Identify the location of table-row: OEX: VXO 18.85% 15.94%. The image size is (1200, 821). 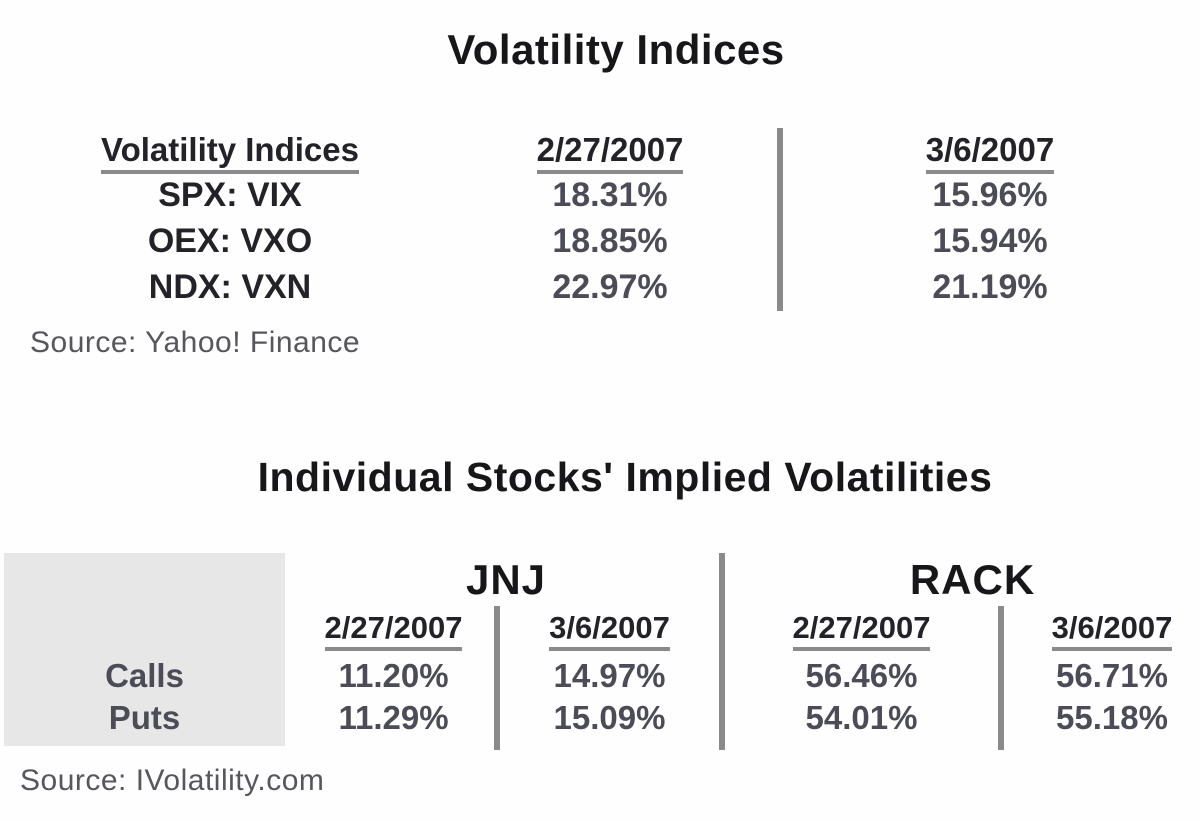
(600, 244).